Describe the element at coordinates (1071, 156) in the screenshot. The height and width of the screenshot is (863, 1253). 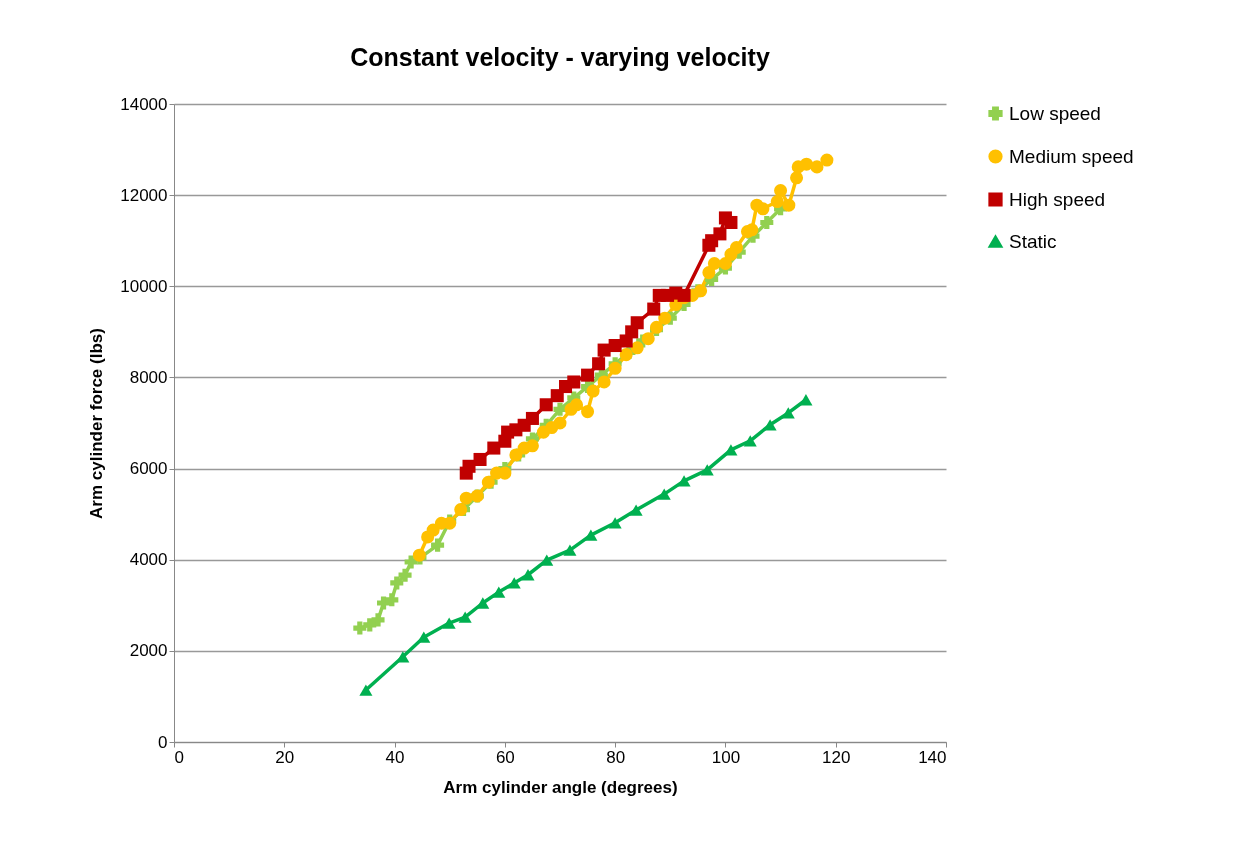
I see `legend-label: Medium speed` at that location.